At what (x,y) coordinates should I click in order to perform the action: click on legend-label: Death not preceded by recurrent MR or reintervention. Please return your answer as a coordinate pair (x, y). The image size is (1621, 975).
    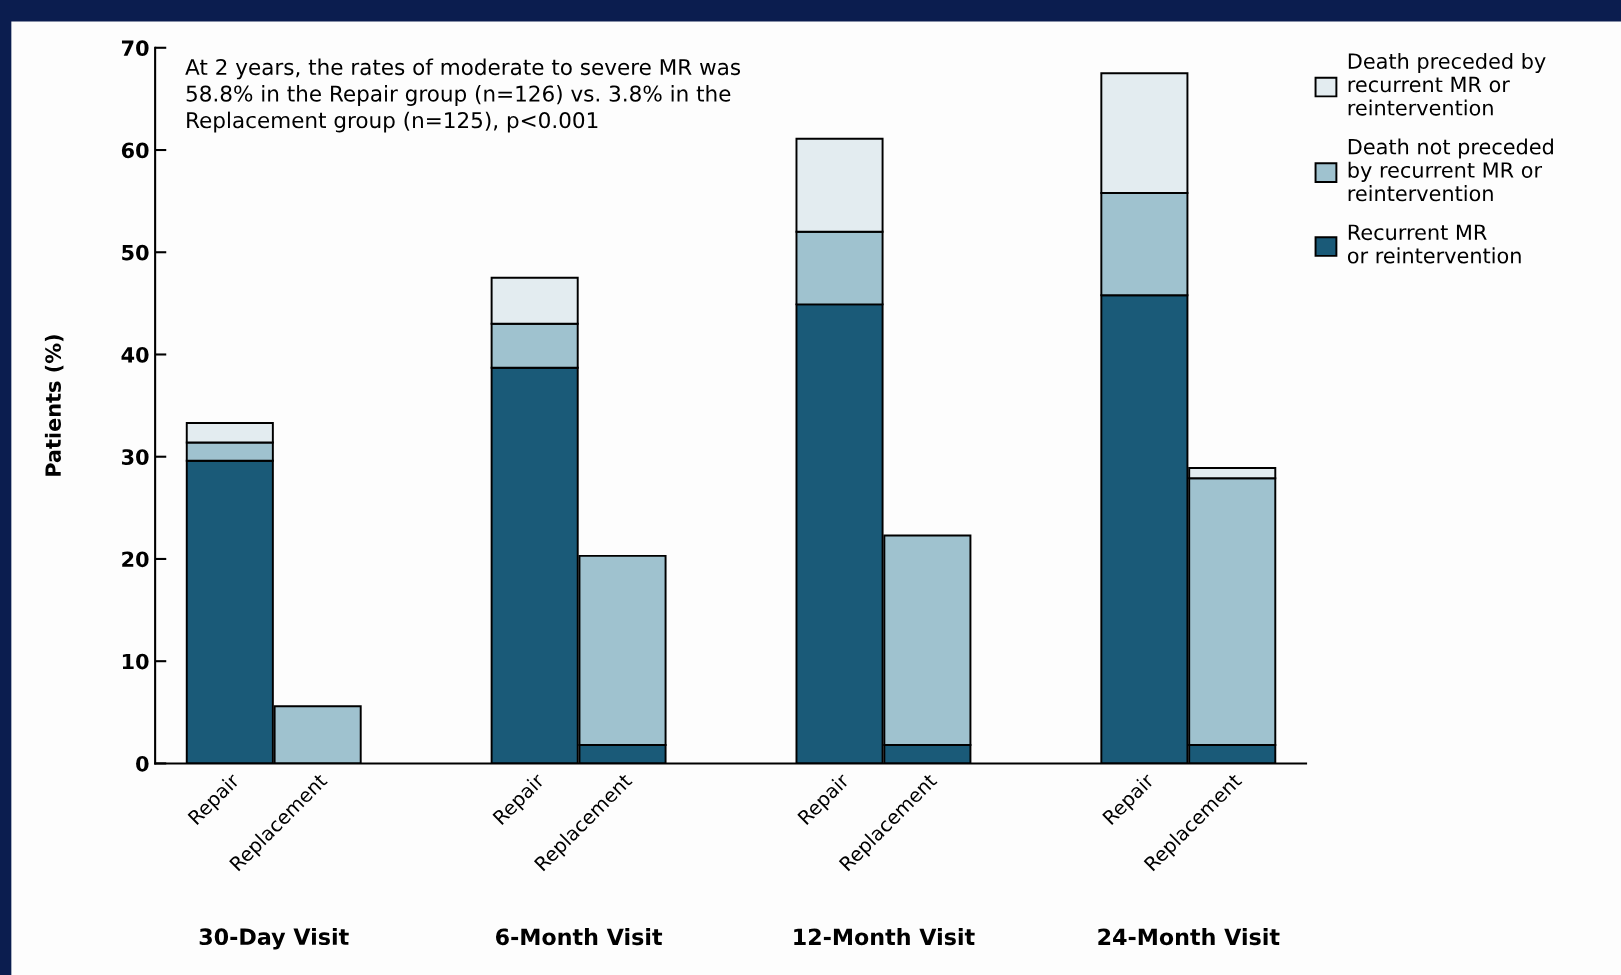
    Looking at the image, I should click on (1450, 170).